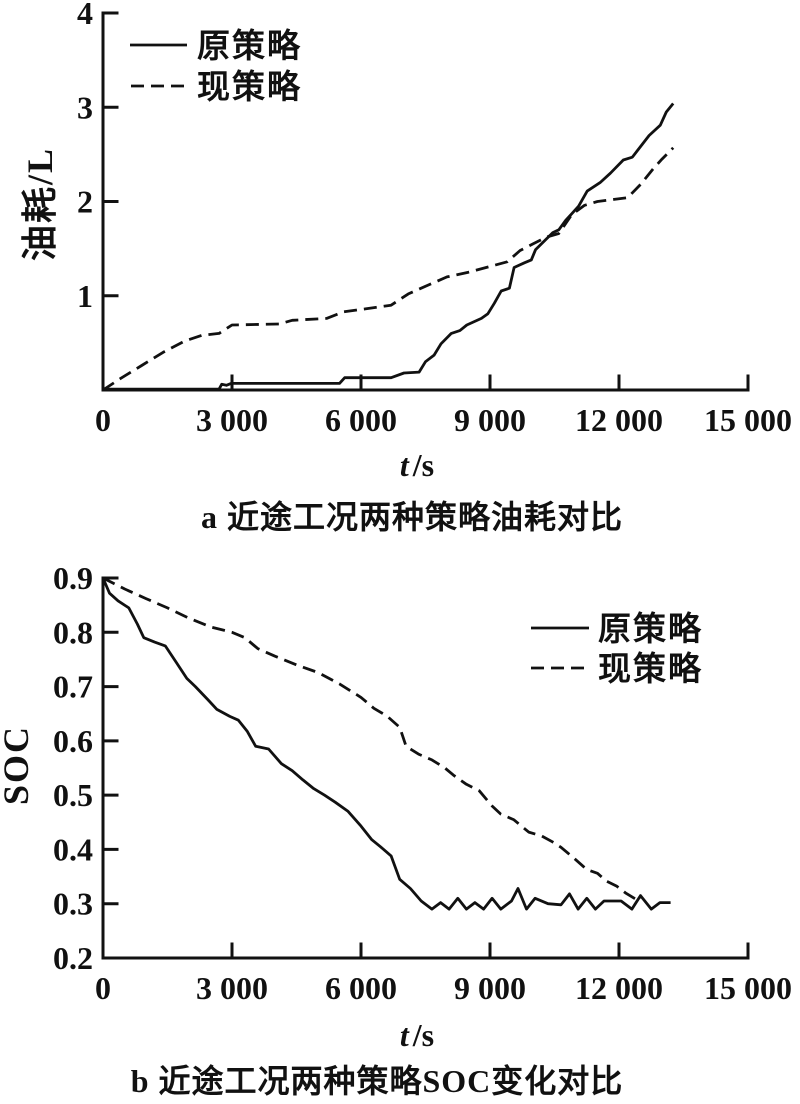 Image resolution: width=800 pixels, height=1104 pixels. I want to click on soc-caption: b 近途工况两种策略SOC变化对比, so click(377, 1081).